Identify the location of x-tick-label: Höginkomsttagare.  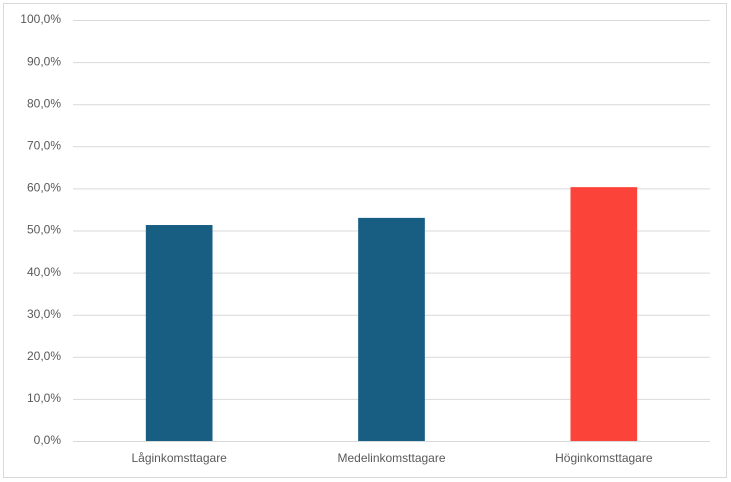
(604, 458).